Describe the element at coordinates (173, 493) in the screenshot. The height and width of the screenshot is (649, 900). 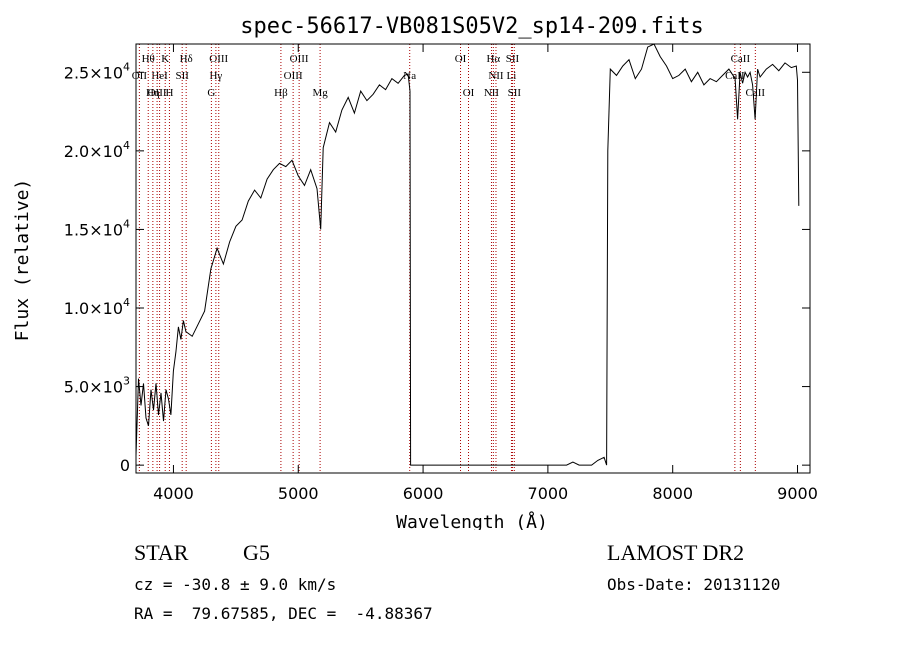
I see `x-tick-label: 4000` at that location.